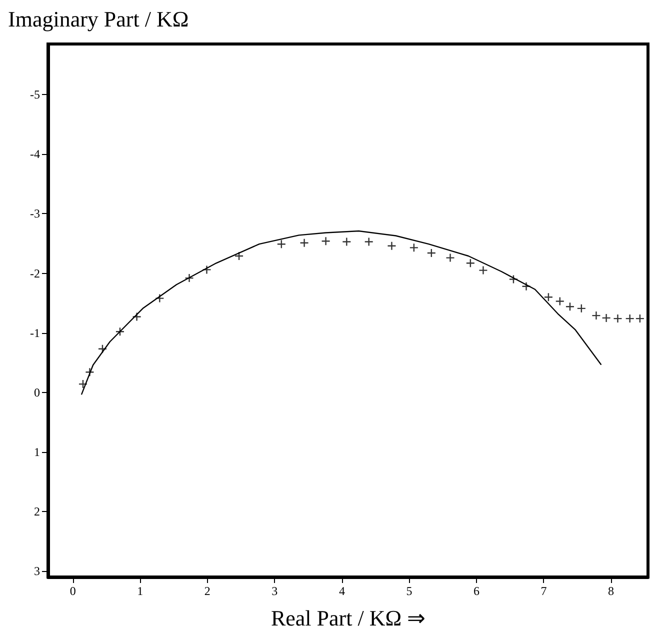 The height and width of the screenshot is (643, 652). Describe the element at coordinates (37, 511) in the screenshot. I see `y-tick-label: 2` at that location.